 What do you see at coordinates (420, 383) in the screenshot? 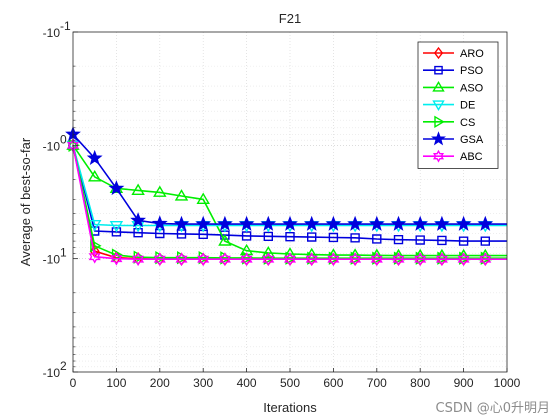
I see `x-tick-label: 800` at bounding box center [420, 383].